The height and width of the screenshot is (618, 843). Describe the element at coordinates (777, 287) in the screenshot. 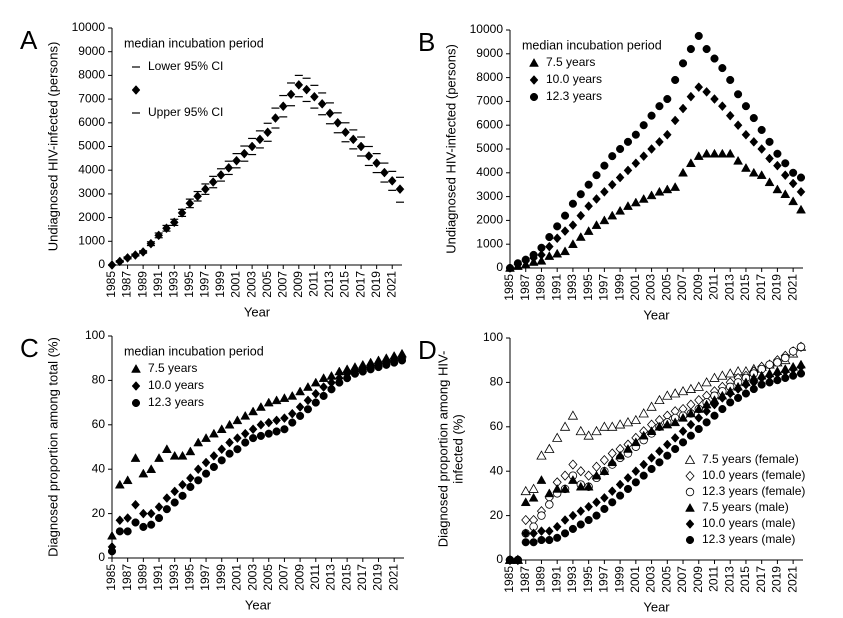

I see `x-tick-label: 2019` at that location.